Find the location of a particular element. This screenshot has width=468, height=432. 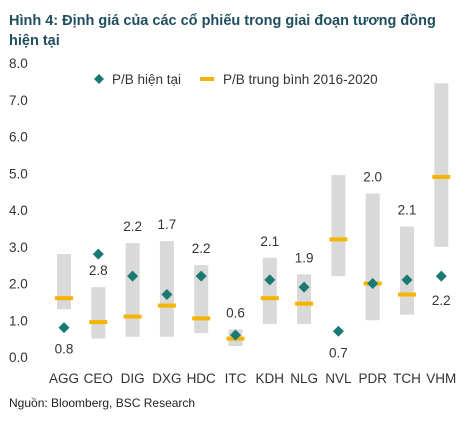

data-label: 2.0 is located at coordinates (372, 176).